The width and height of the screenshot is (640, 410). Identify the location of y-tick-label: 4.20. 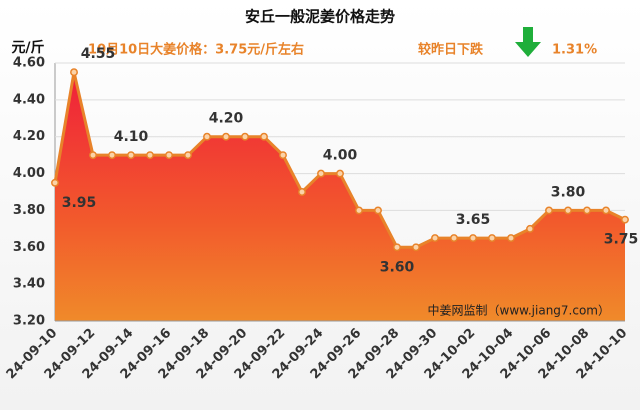
(29, 136).